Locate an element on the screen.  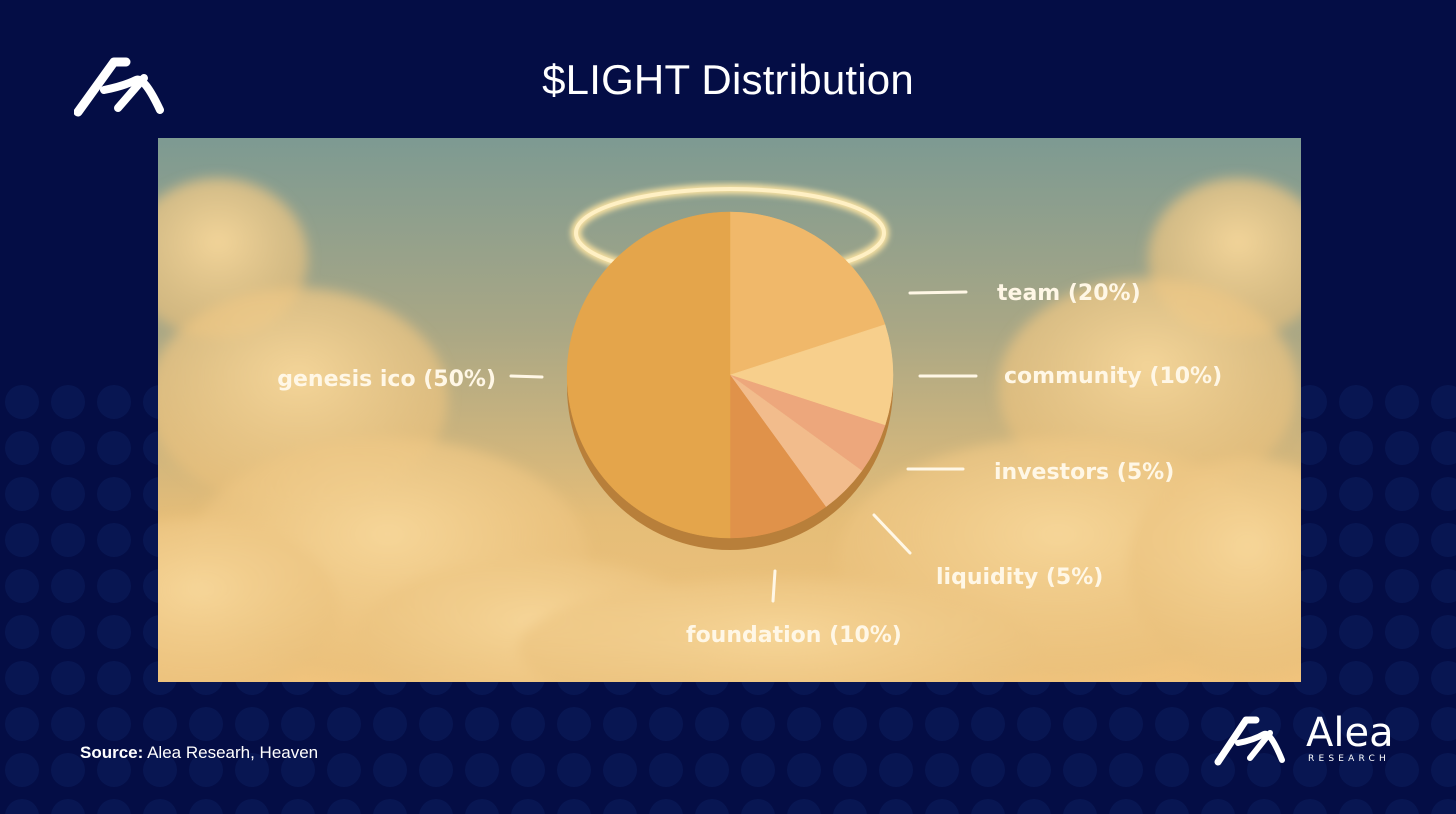
label-liquidity: liquidity (5%) is located at coordinates (1019, 577).